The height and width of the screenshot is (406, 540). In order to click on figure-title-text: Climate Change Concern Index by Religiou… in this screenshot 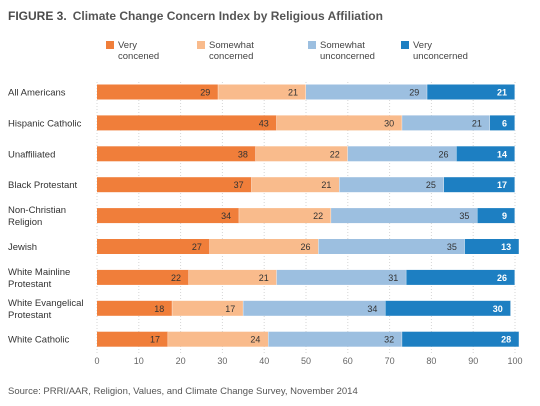, I will do `click(227, 16)`.